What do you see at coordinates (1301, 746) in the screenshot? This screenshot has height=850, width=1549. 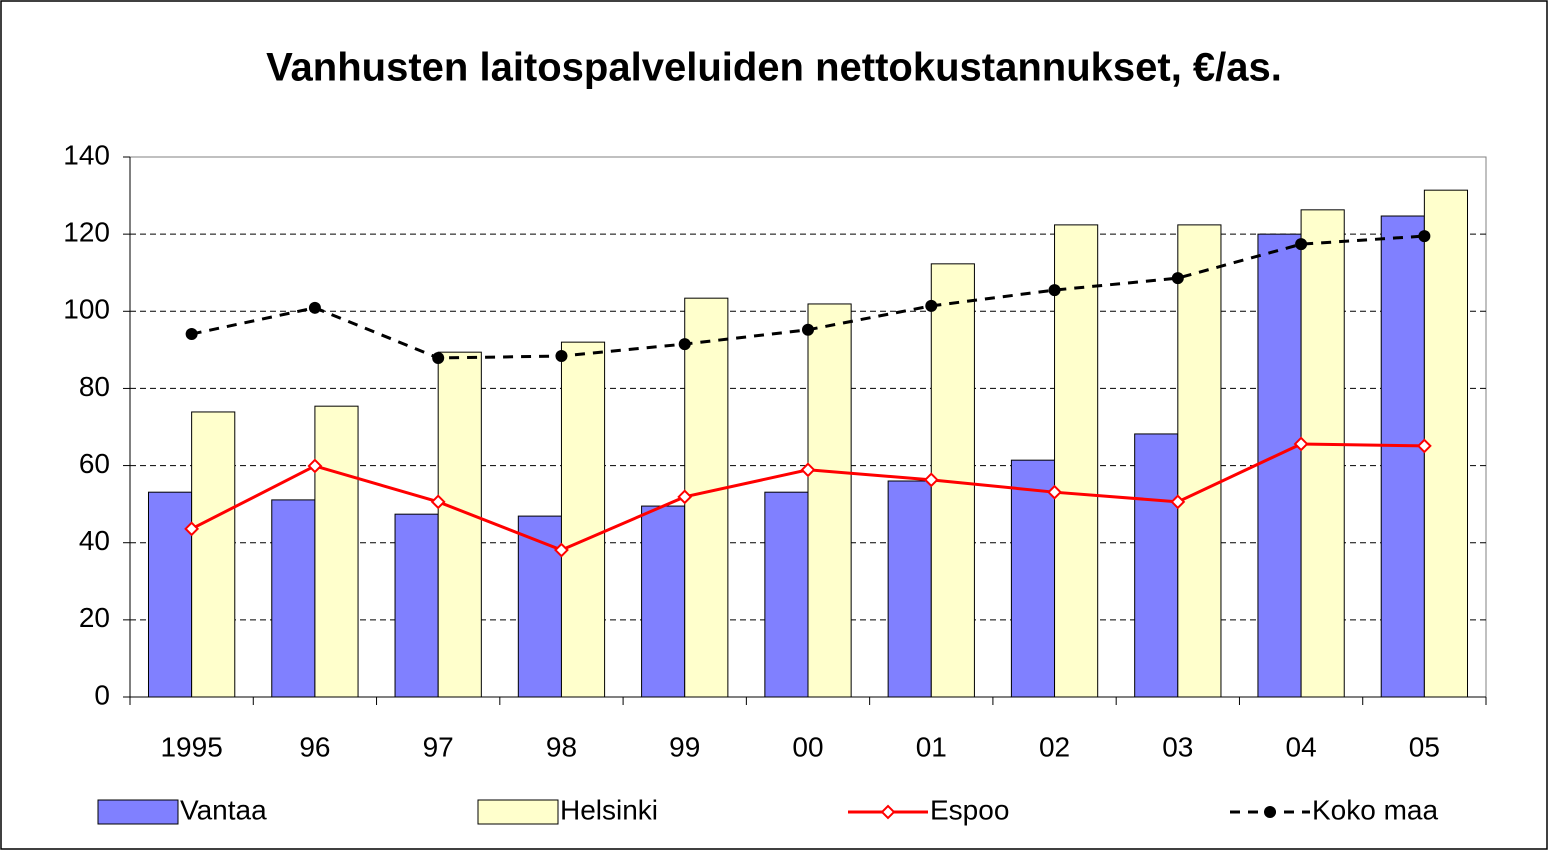 I see `x-tick-label: 04` at bounding box center [1301, 746].